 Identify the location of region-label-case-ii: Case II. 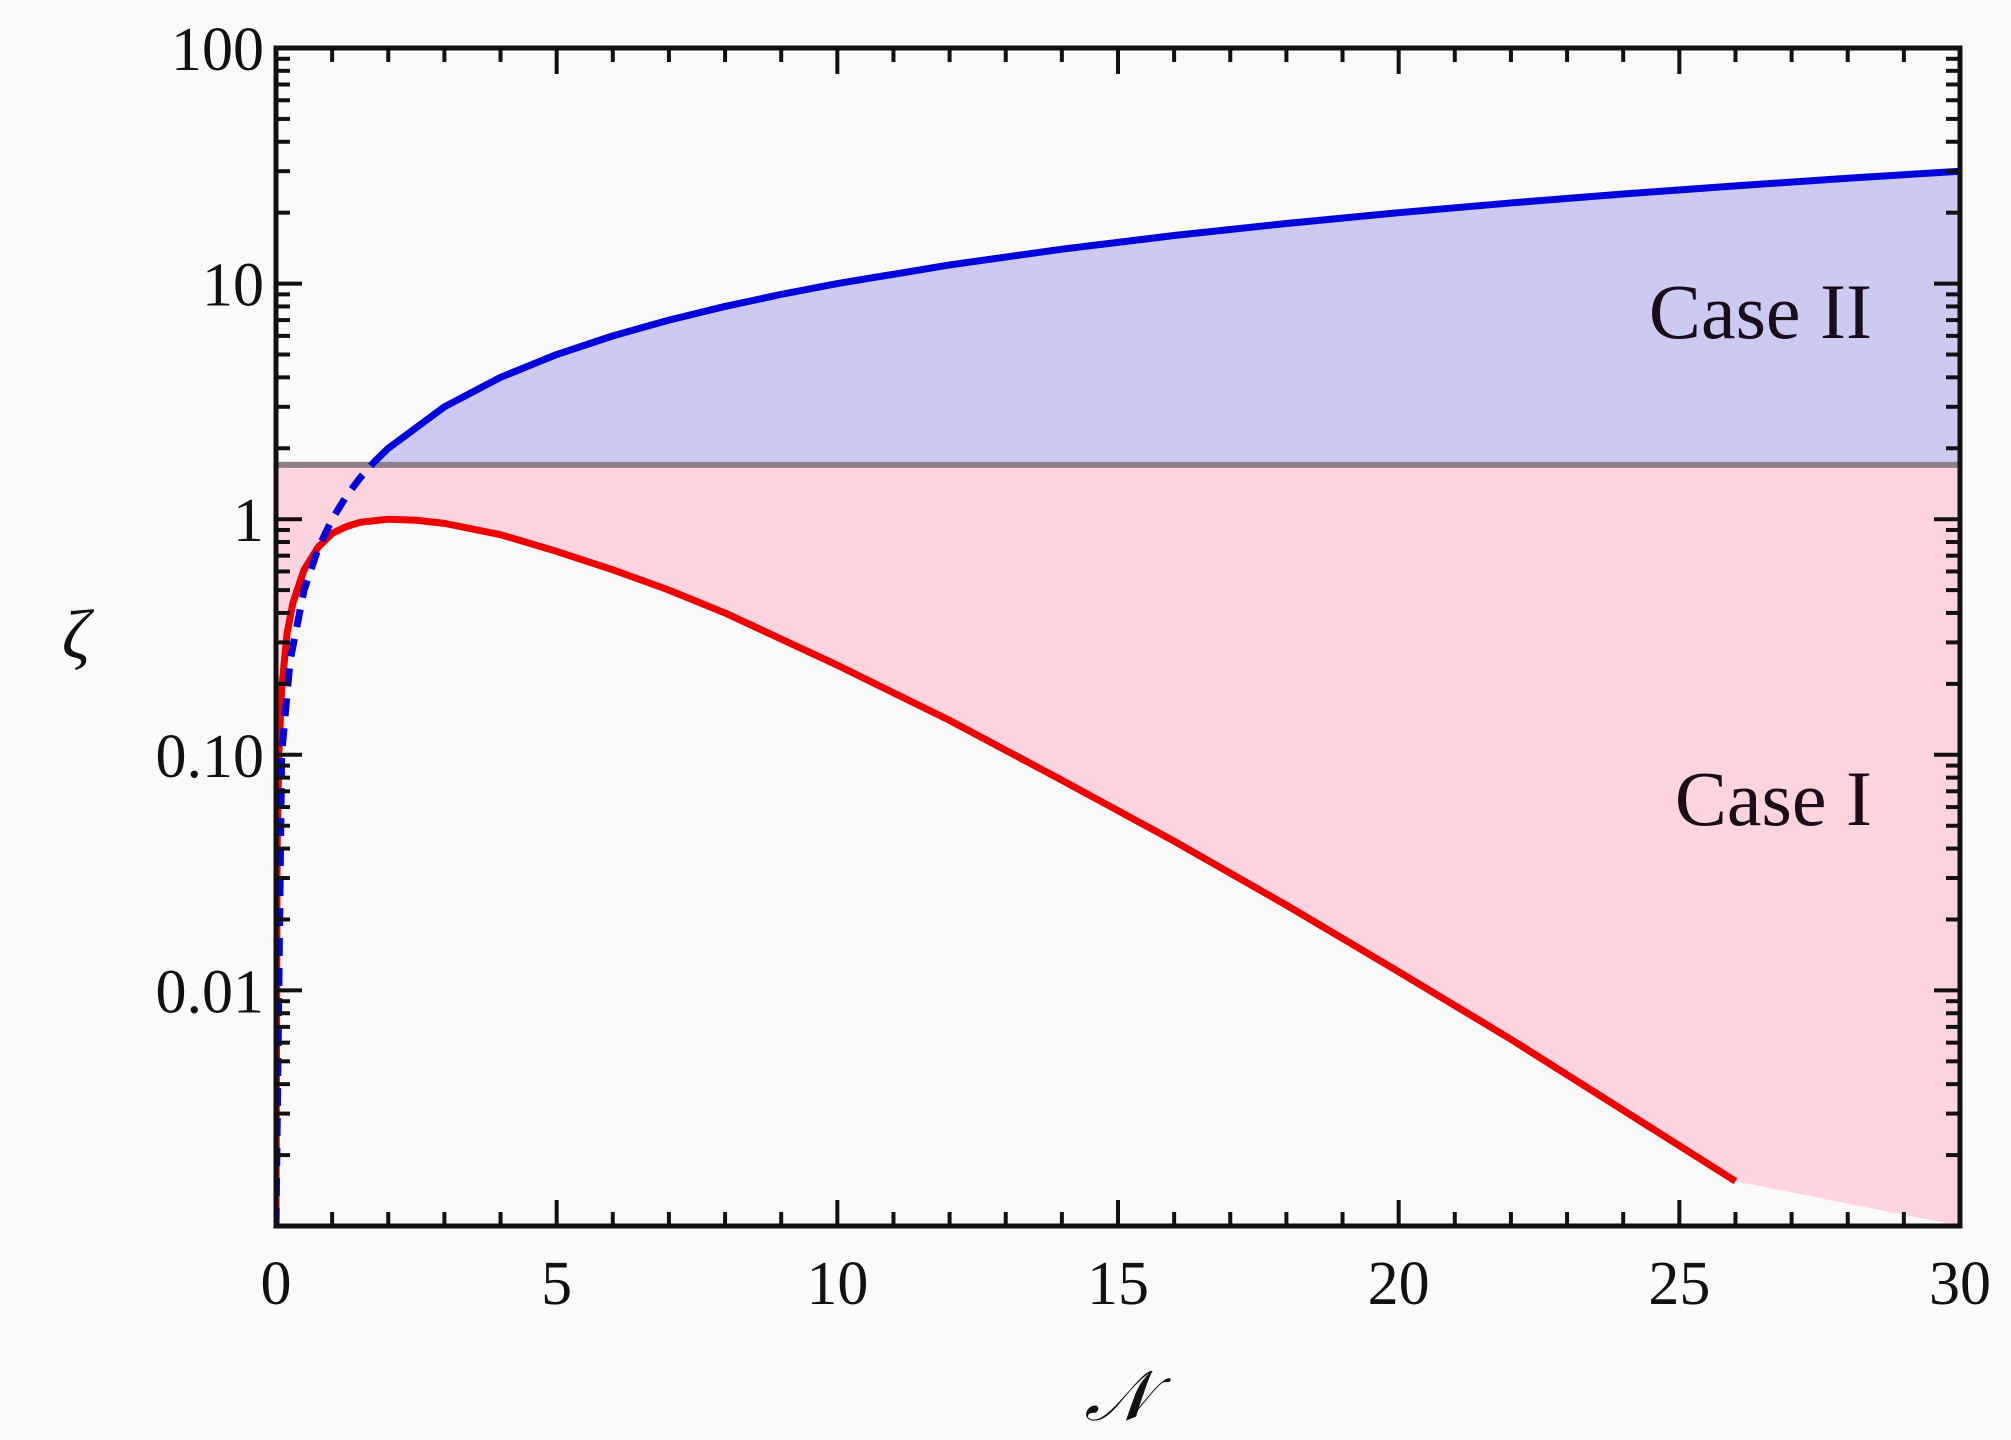
(1760, 311).